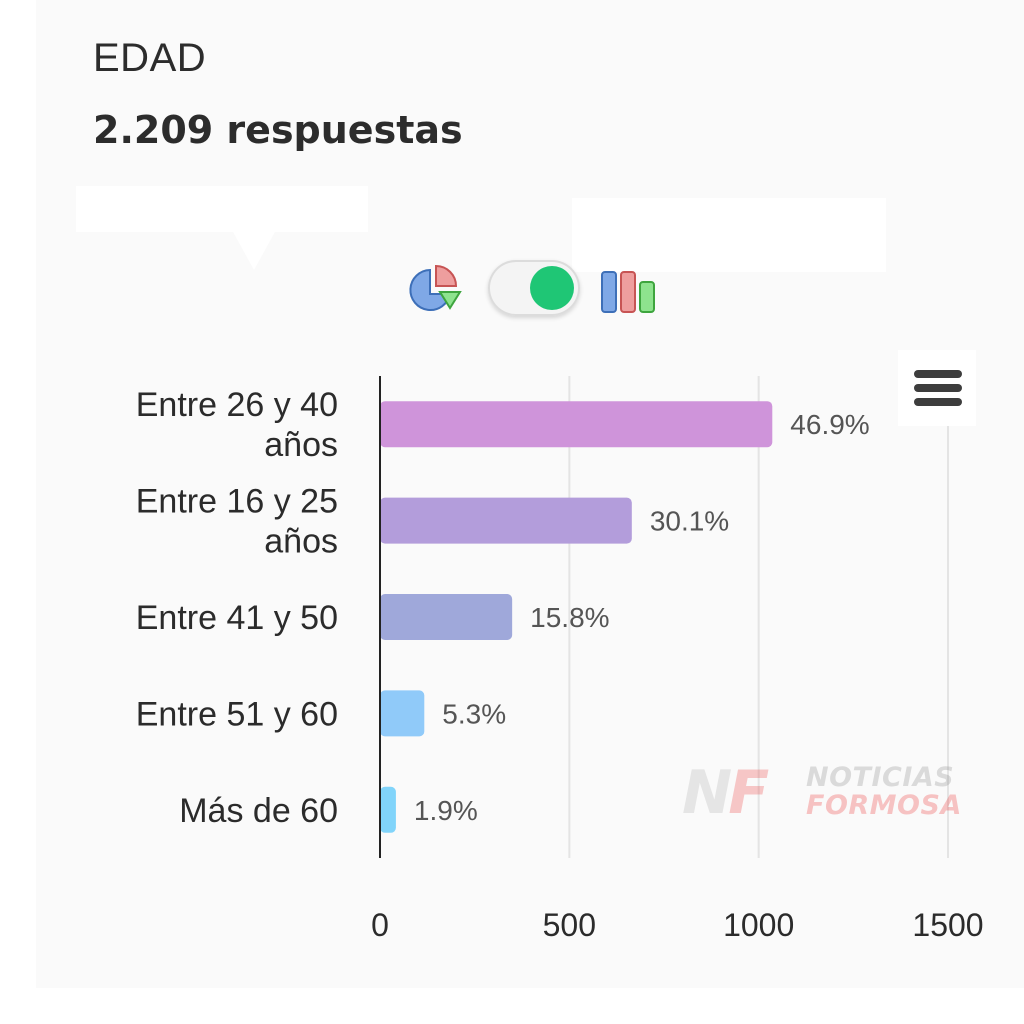 This screenshot has width=1024, height=1024. I want to click on category-label: Entre 26 y 40, so click(237, 405).